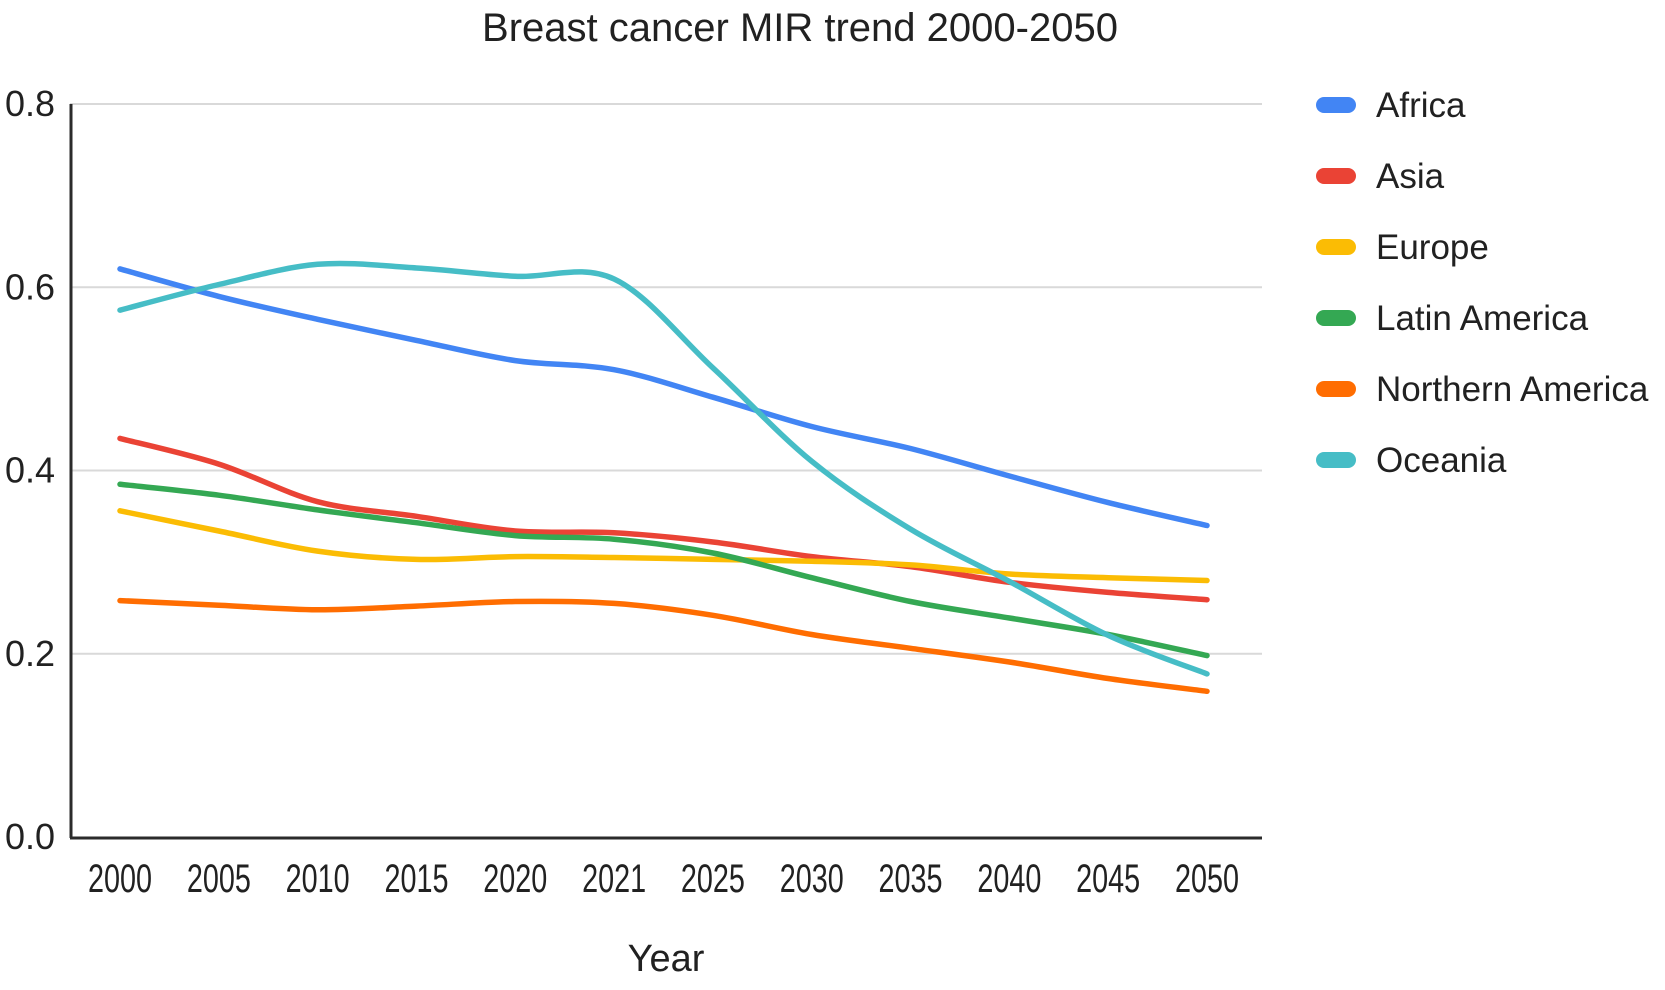  What do you see at coordinates (318, 879) in the screenshot?
I see `x-tick-label: 2010` at bounding box center [318, 879].